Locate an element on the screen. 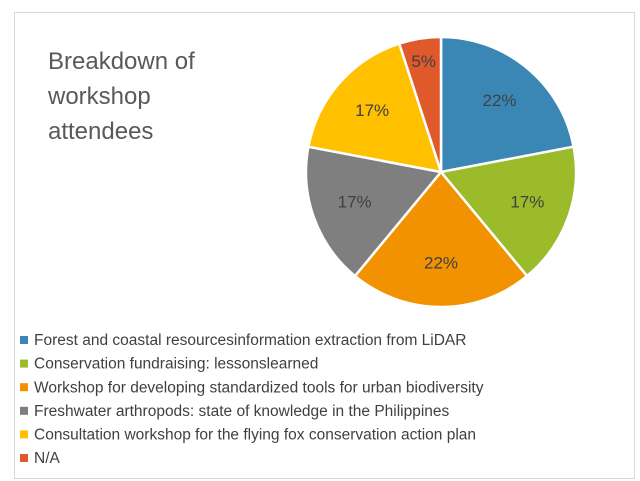 This screenshot has height=481, width=640. legend-label: N/A is located at coordinates (47, 458).